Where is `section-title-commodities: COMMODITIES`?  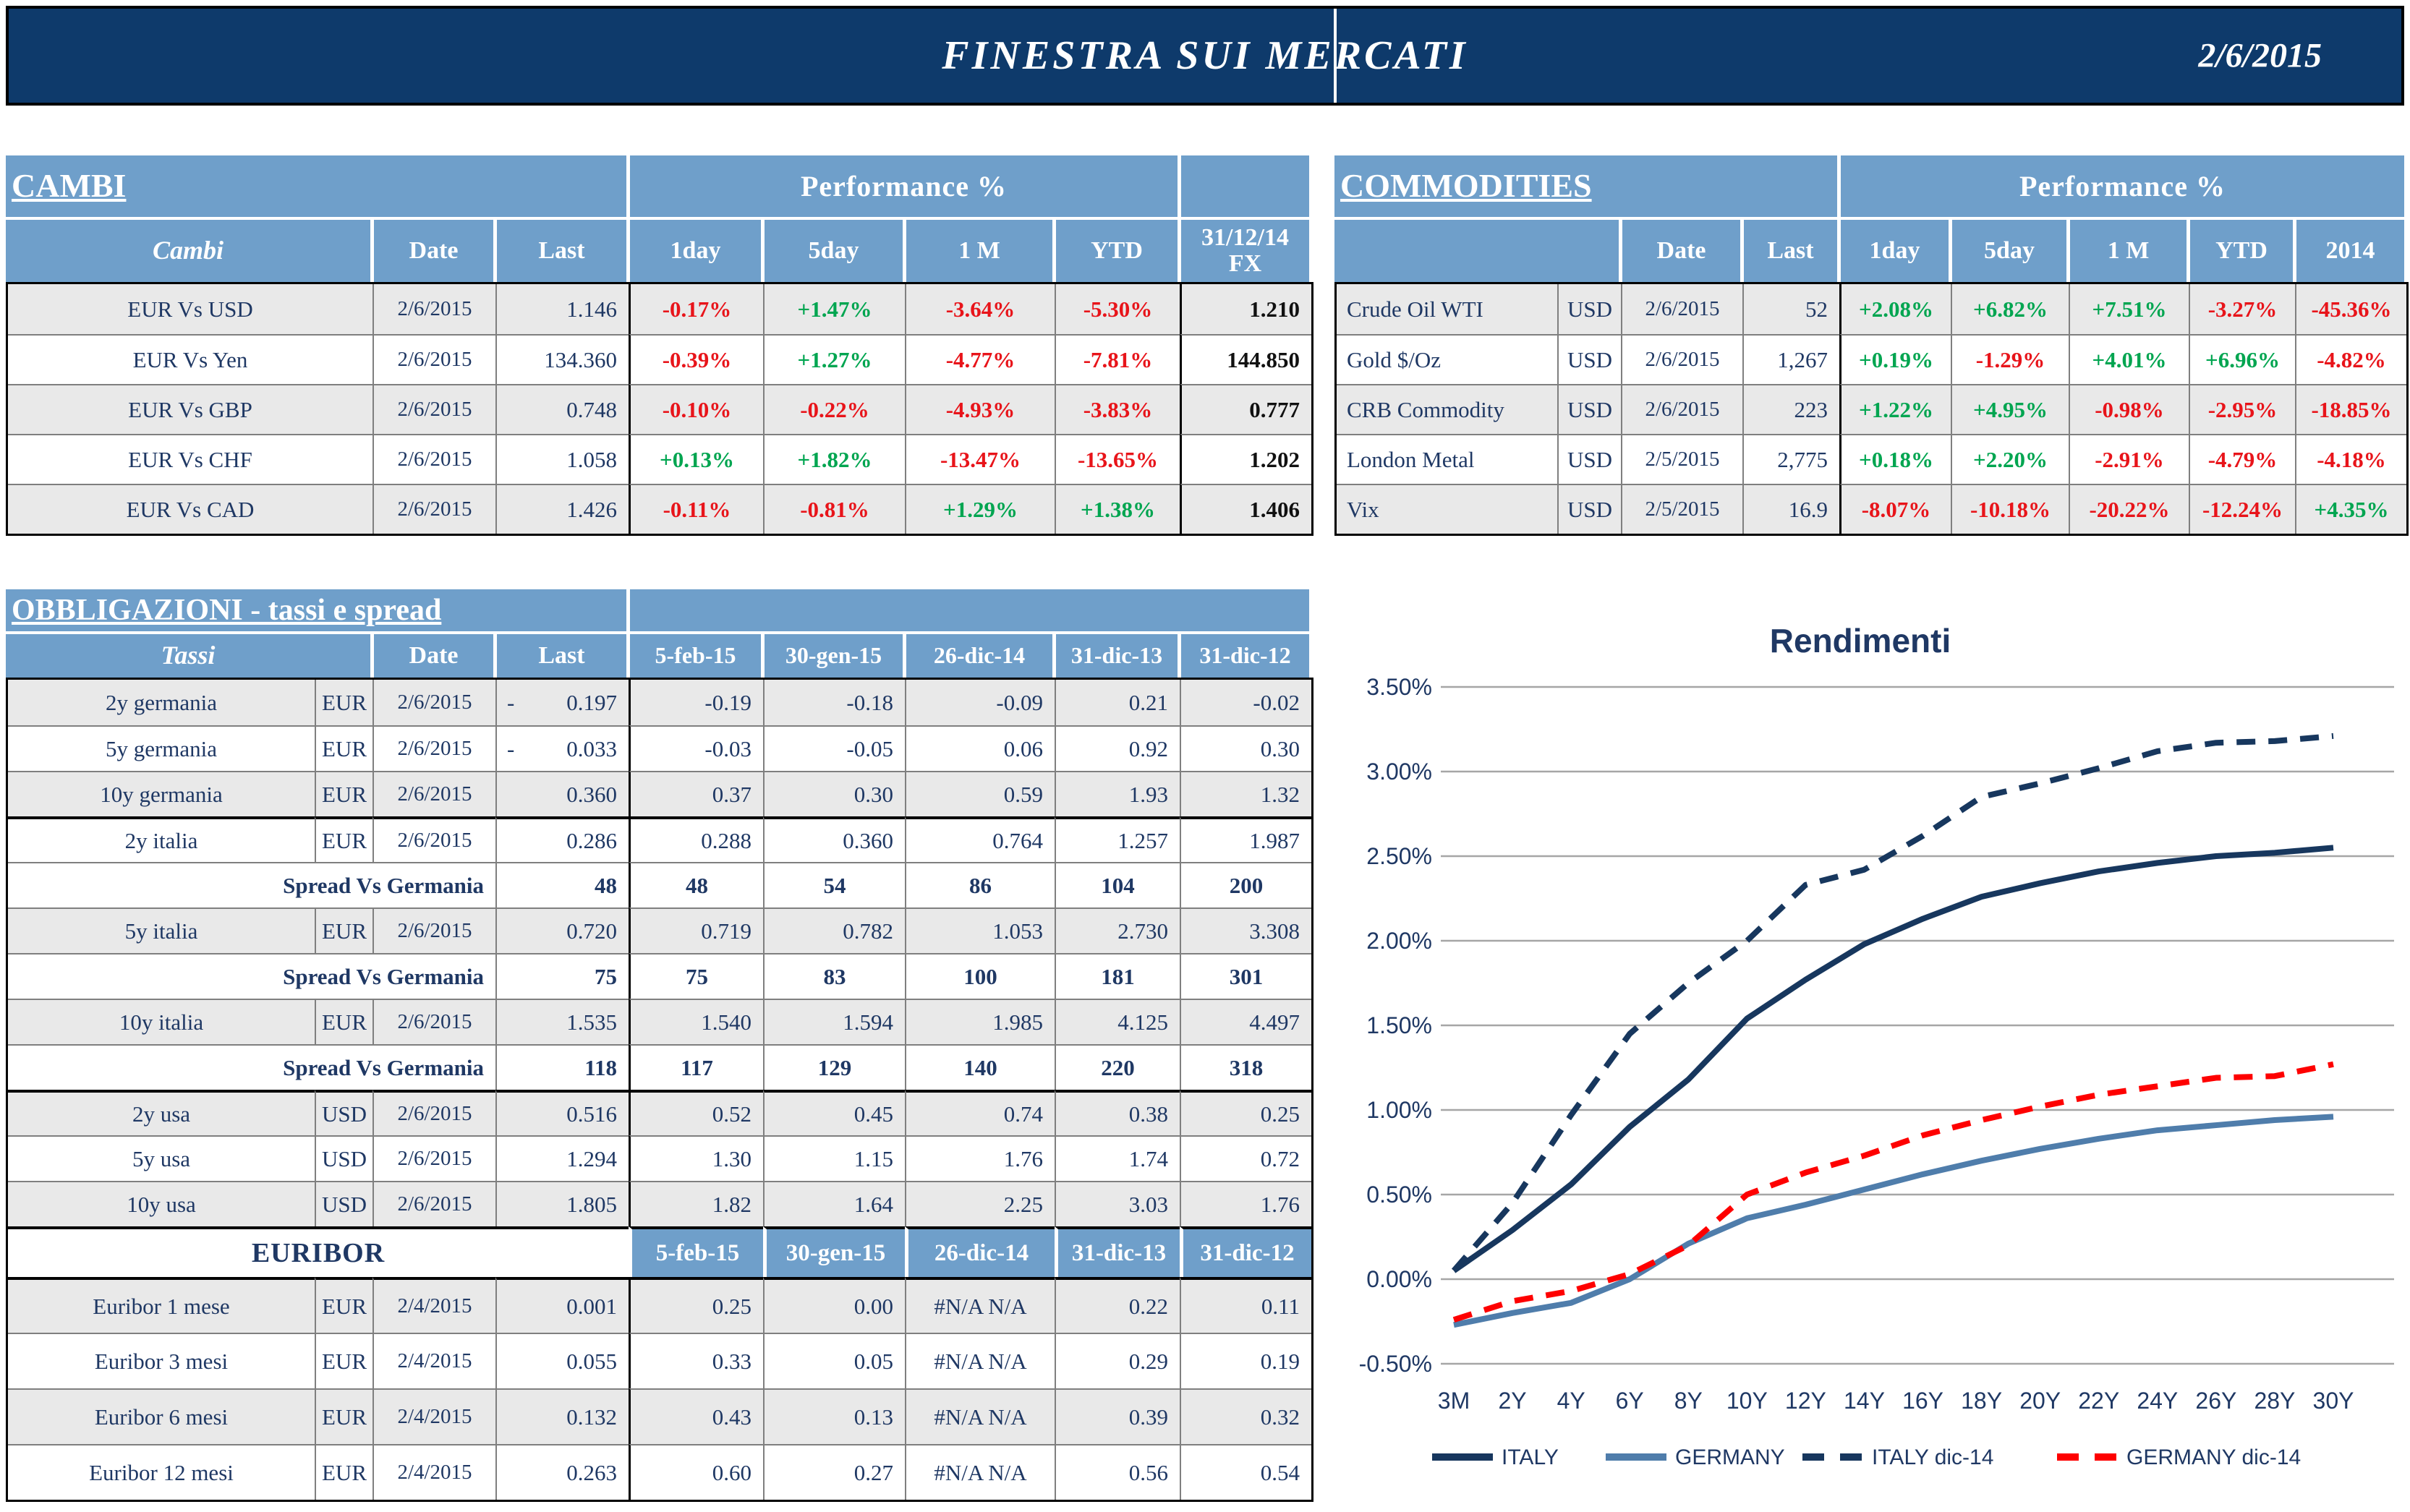
section-title-commodities: COMMODITIES is located at coordinates (1585, 186).